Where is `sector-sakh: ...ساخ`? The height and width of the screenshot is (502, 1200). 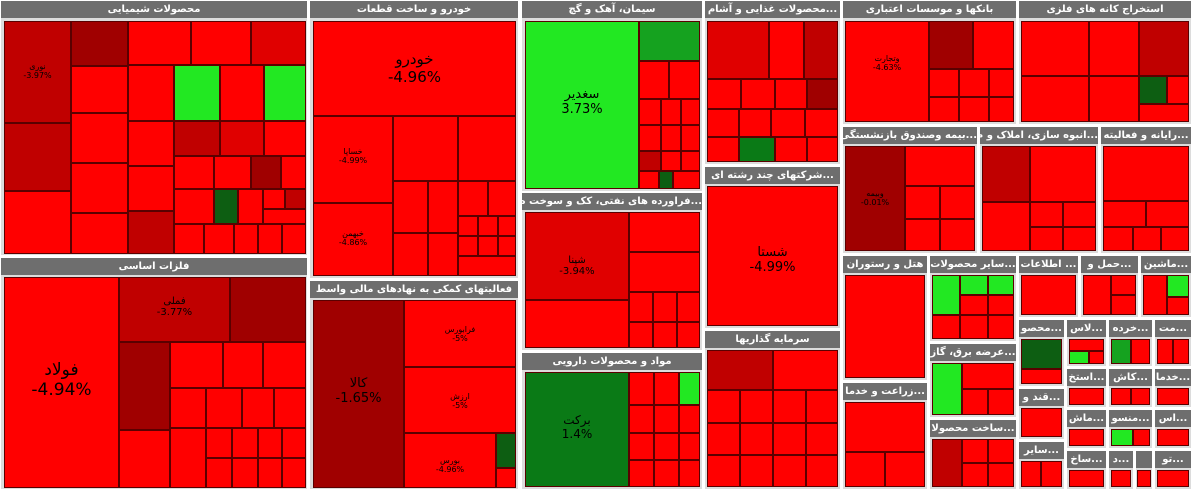
sector-sakh: ...ساخ is located at coordinates (1086, 470).